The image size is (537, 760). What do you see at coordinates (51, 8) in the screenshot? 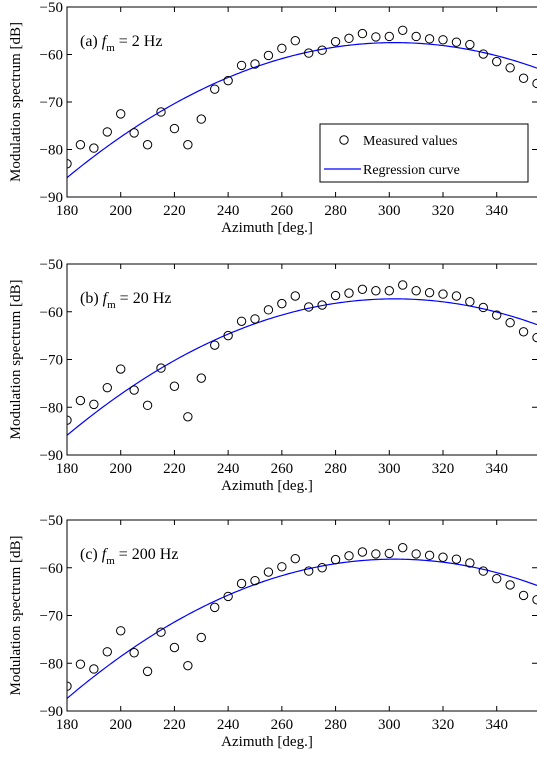
I see `y-tick-label: −50` at bounding box center [51, 8].